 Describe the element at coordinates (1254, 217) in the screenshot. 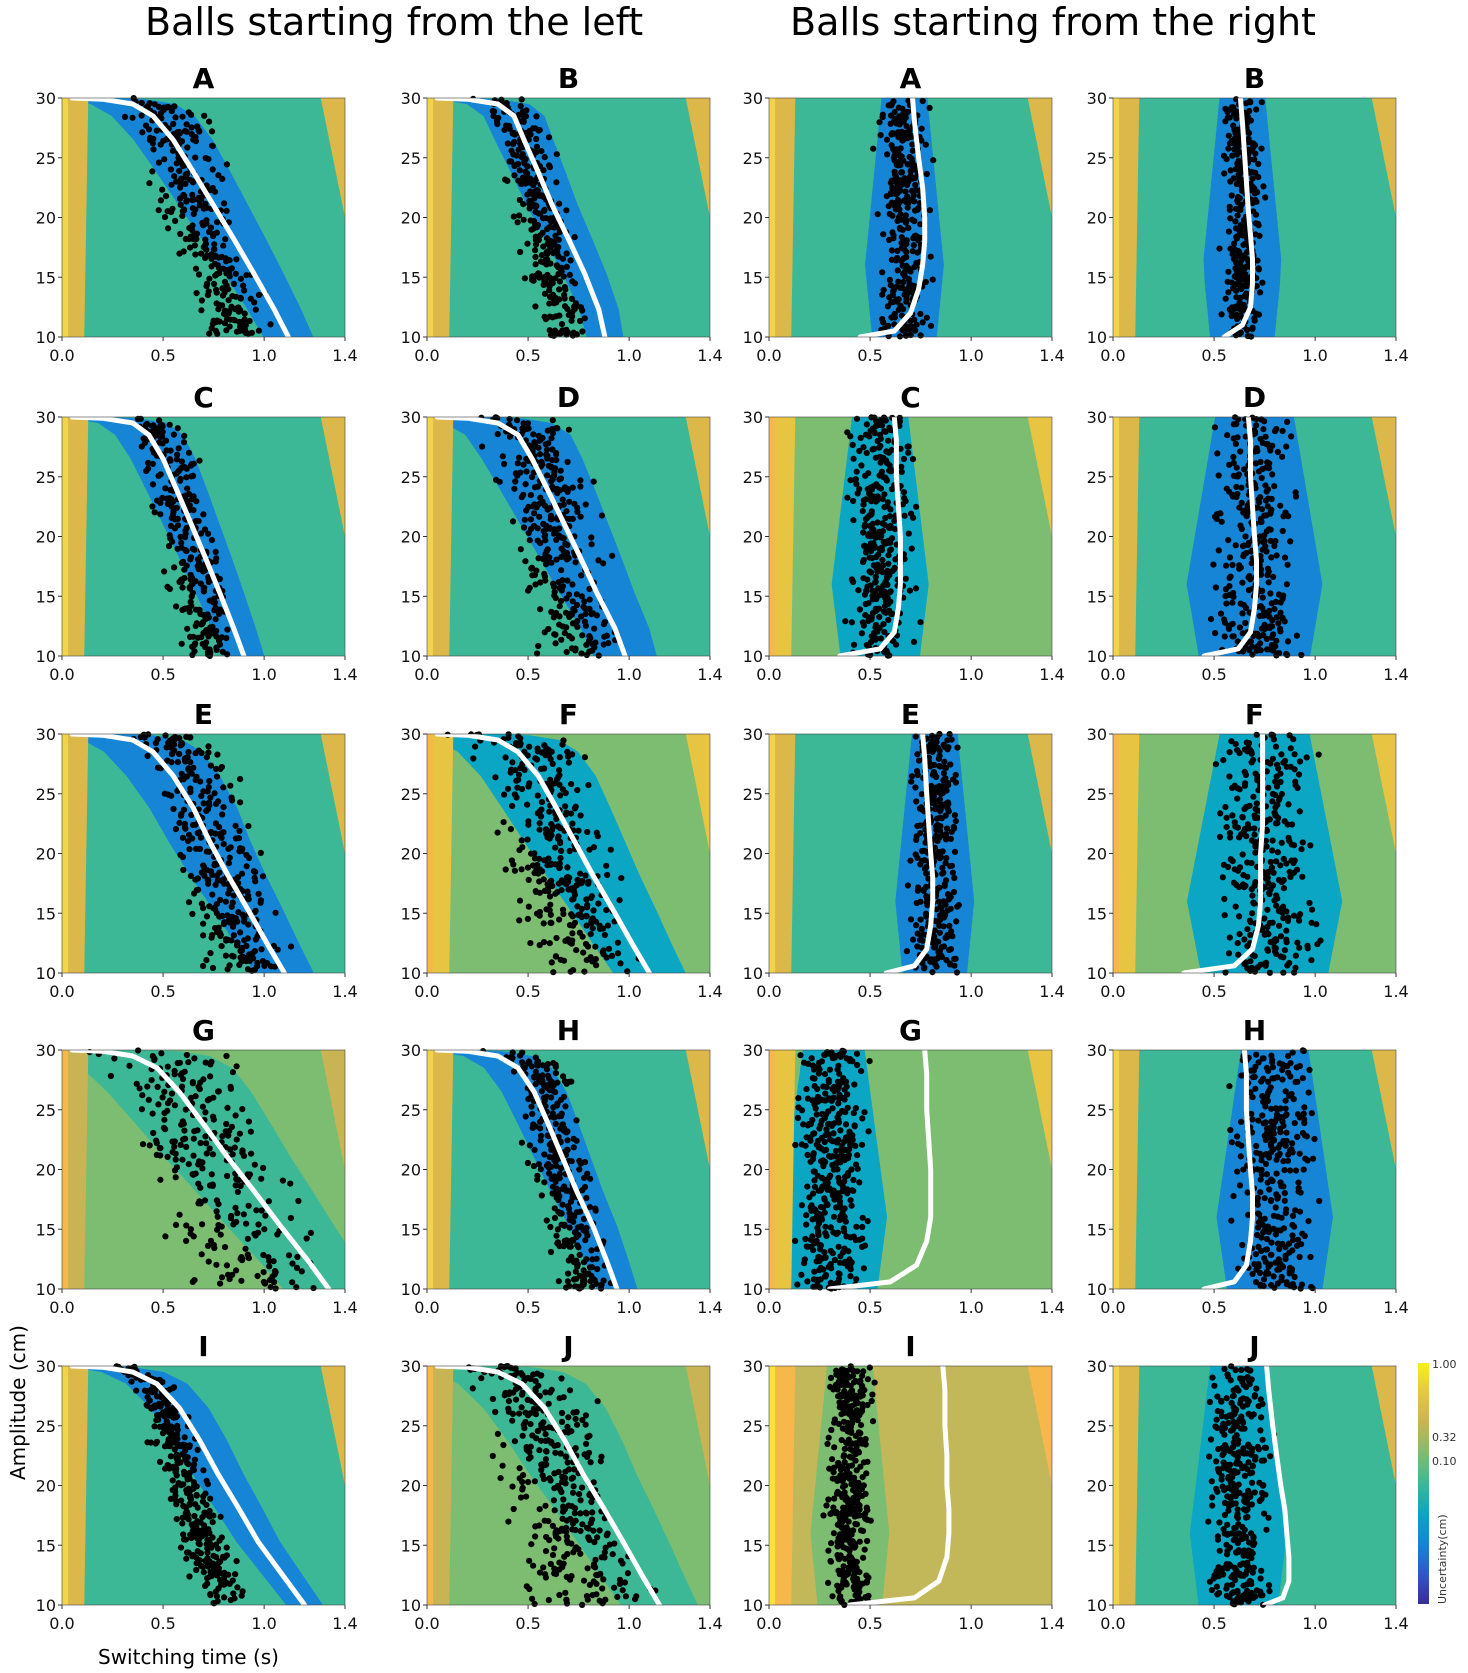

I see `contour-layer` at that location.